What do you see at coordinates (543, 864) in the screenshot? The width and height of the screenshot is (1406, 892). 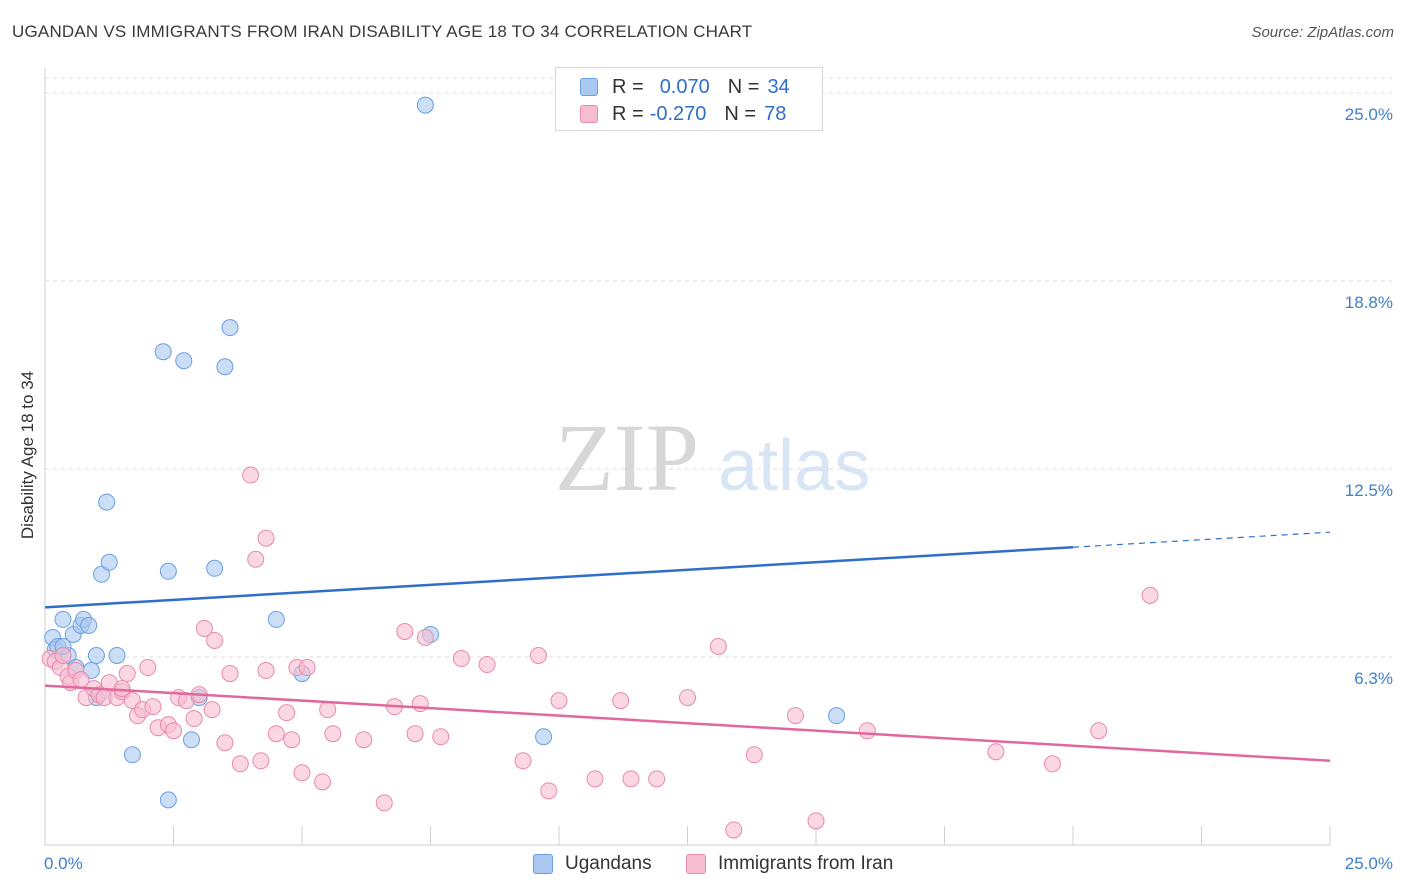 I see `bottom-legend-swatch-blue` at bounding box center [543, 864].